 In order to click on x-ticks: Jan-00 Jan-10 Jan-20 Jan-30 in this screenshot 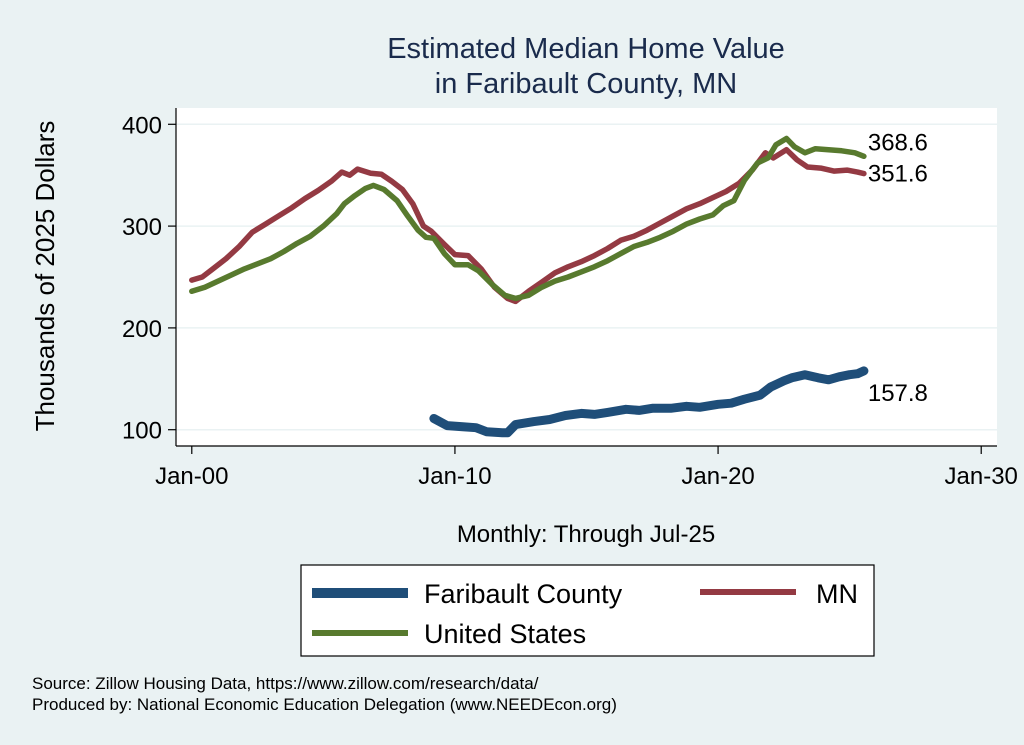, I will do `click(586, 468)`.